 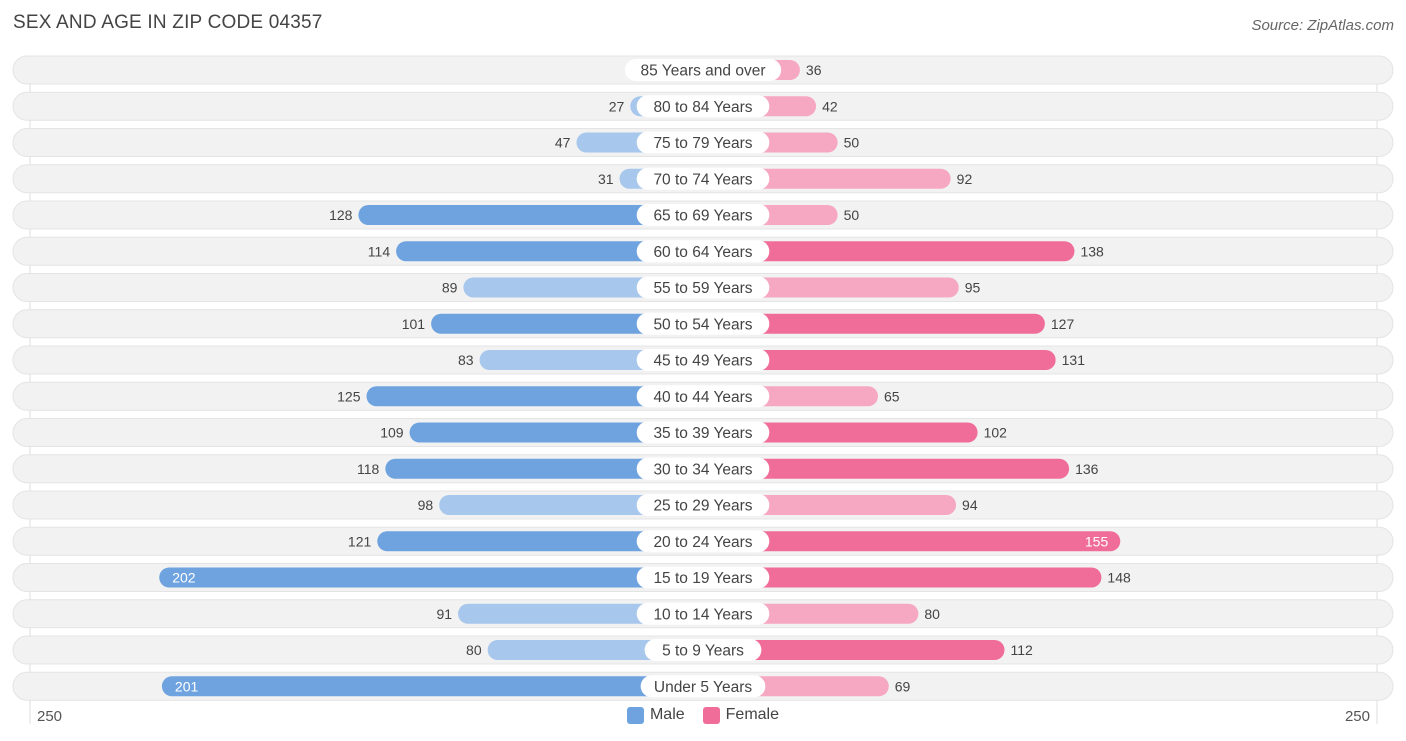 What do you see at coordinates (902, 577) in the screenshot?
I see `female-bar-15-to-19-years` at bounding box center [902, 577].